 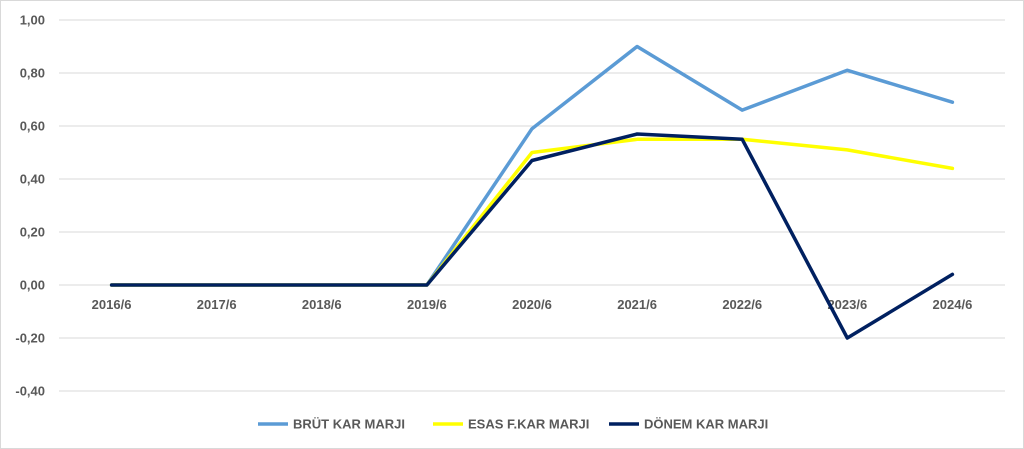 I want to click on y-tick-label: 0,40, so click(x=32, y=179).